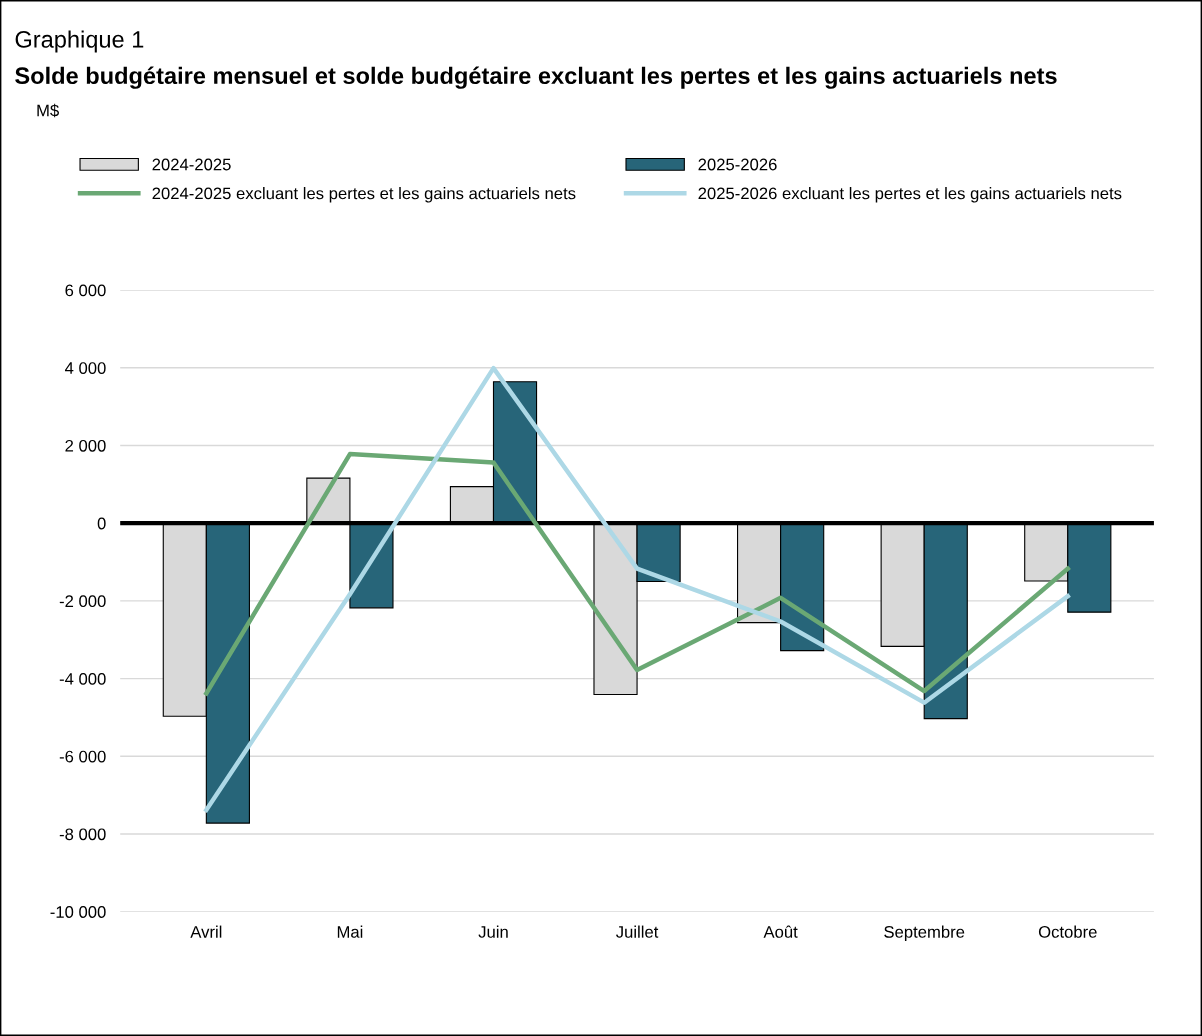 The image size is (1202, 1036). What do you see at coordinates (493, 931) in the screenshot?
I see `x-tick-label: Juin` at bounding box center [493, 931].